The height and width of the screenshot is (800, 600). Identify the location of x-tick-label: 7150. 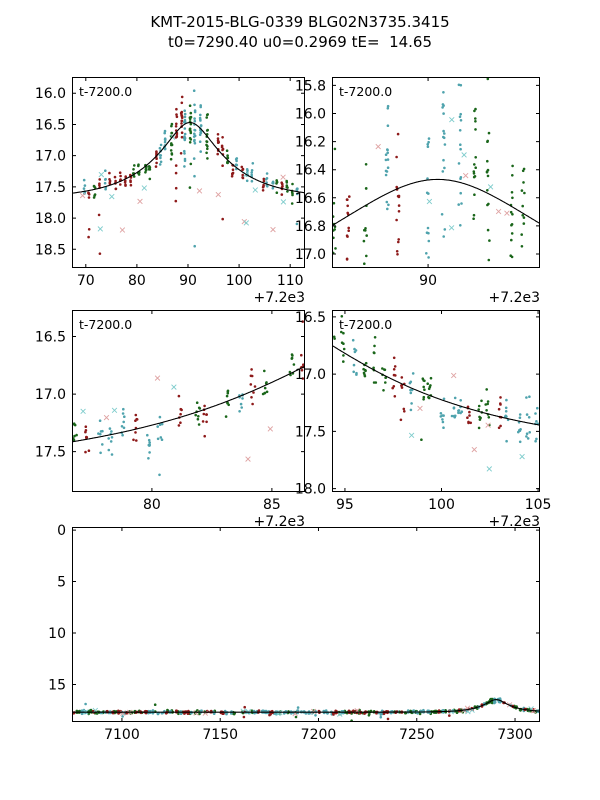
(220, 735).